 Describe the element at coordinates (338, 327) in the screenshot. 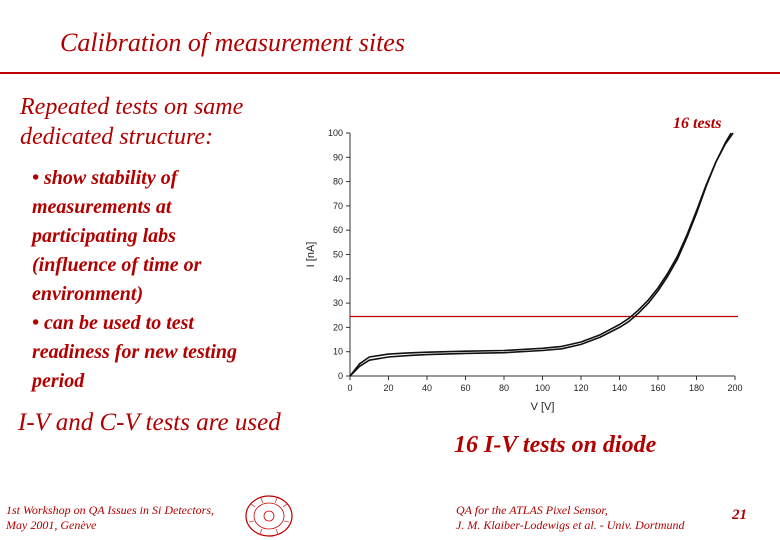

I see `y-tick-label: 20` at that location.